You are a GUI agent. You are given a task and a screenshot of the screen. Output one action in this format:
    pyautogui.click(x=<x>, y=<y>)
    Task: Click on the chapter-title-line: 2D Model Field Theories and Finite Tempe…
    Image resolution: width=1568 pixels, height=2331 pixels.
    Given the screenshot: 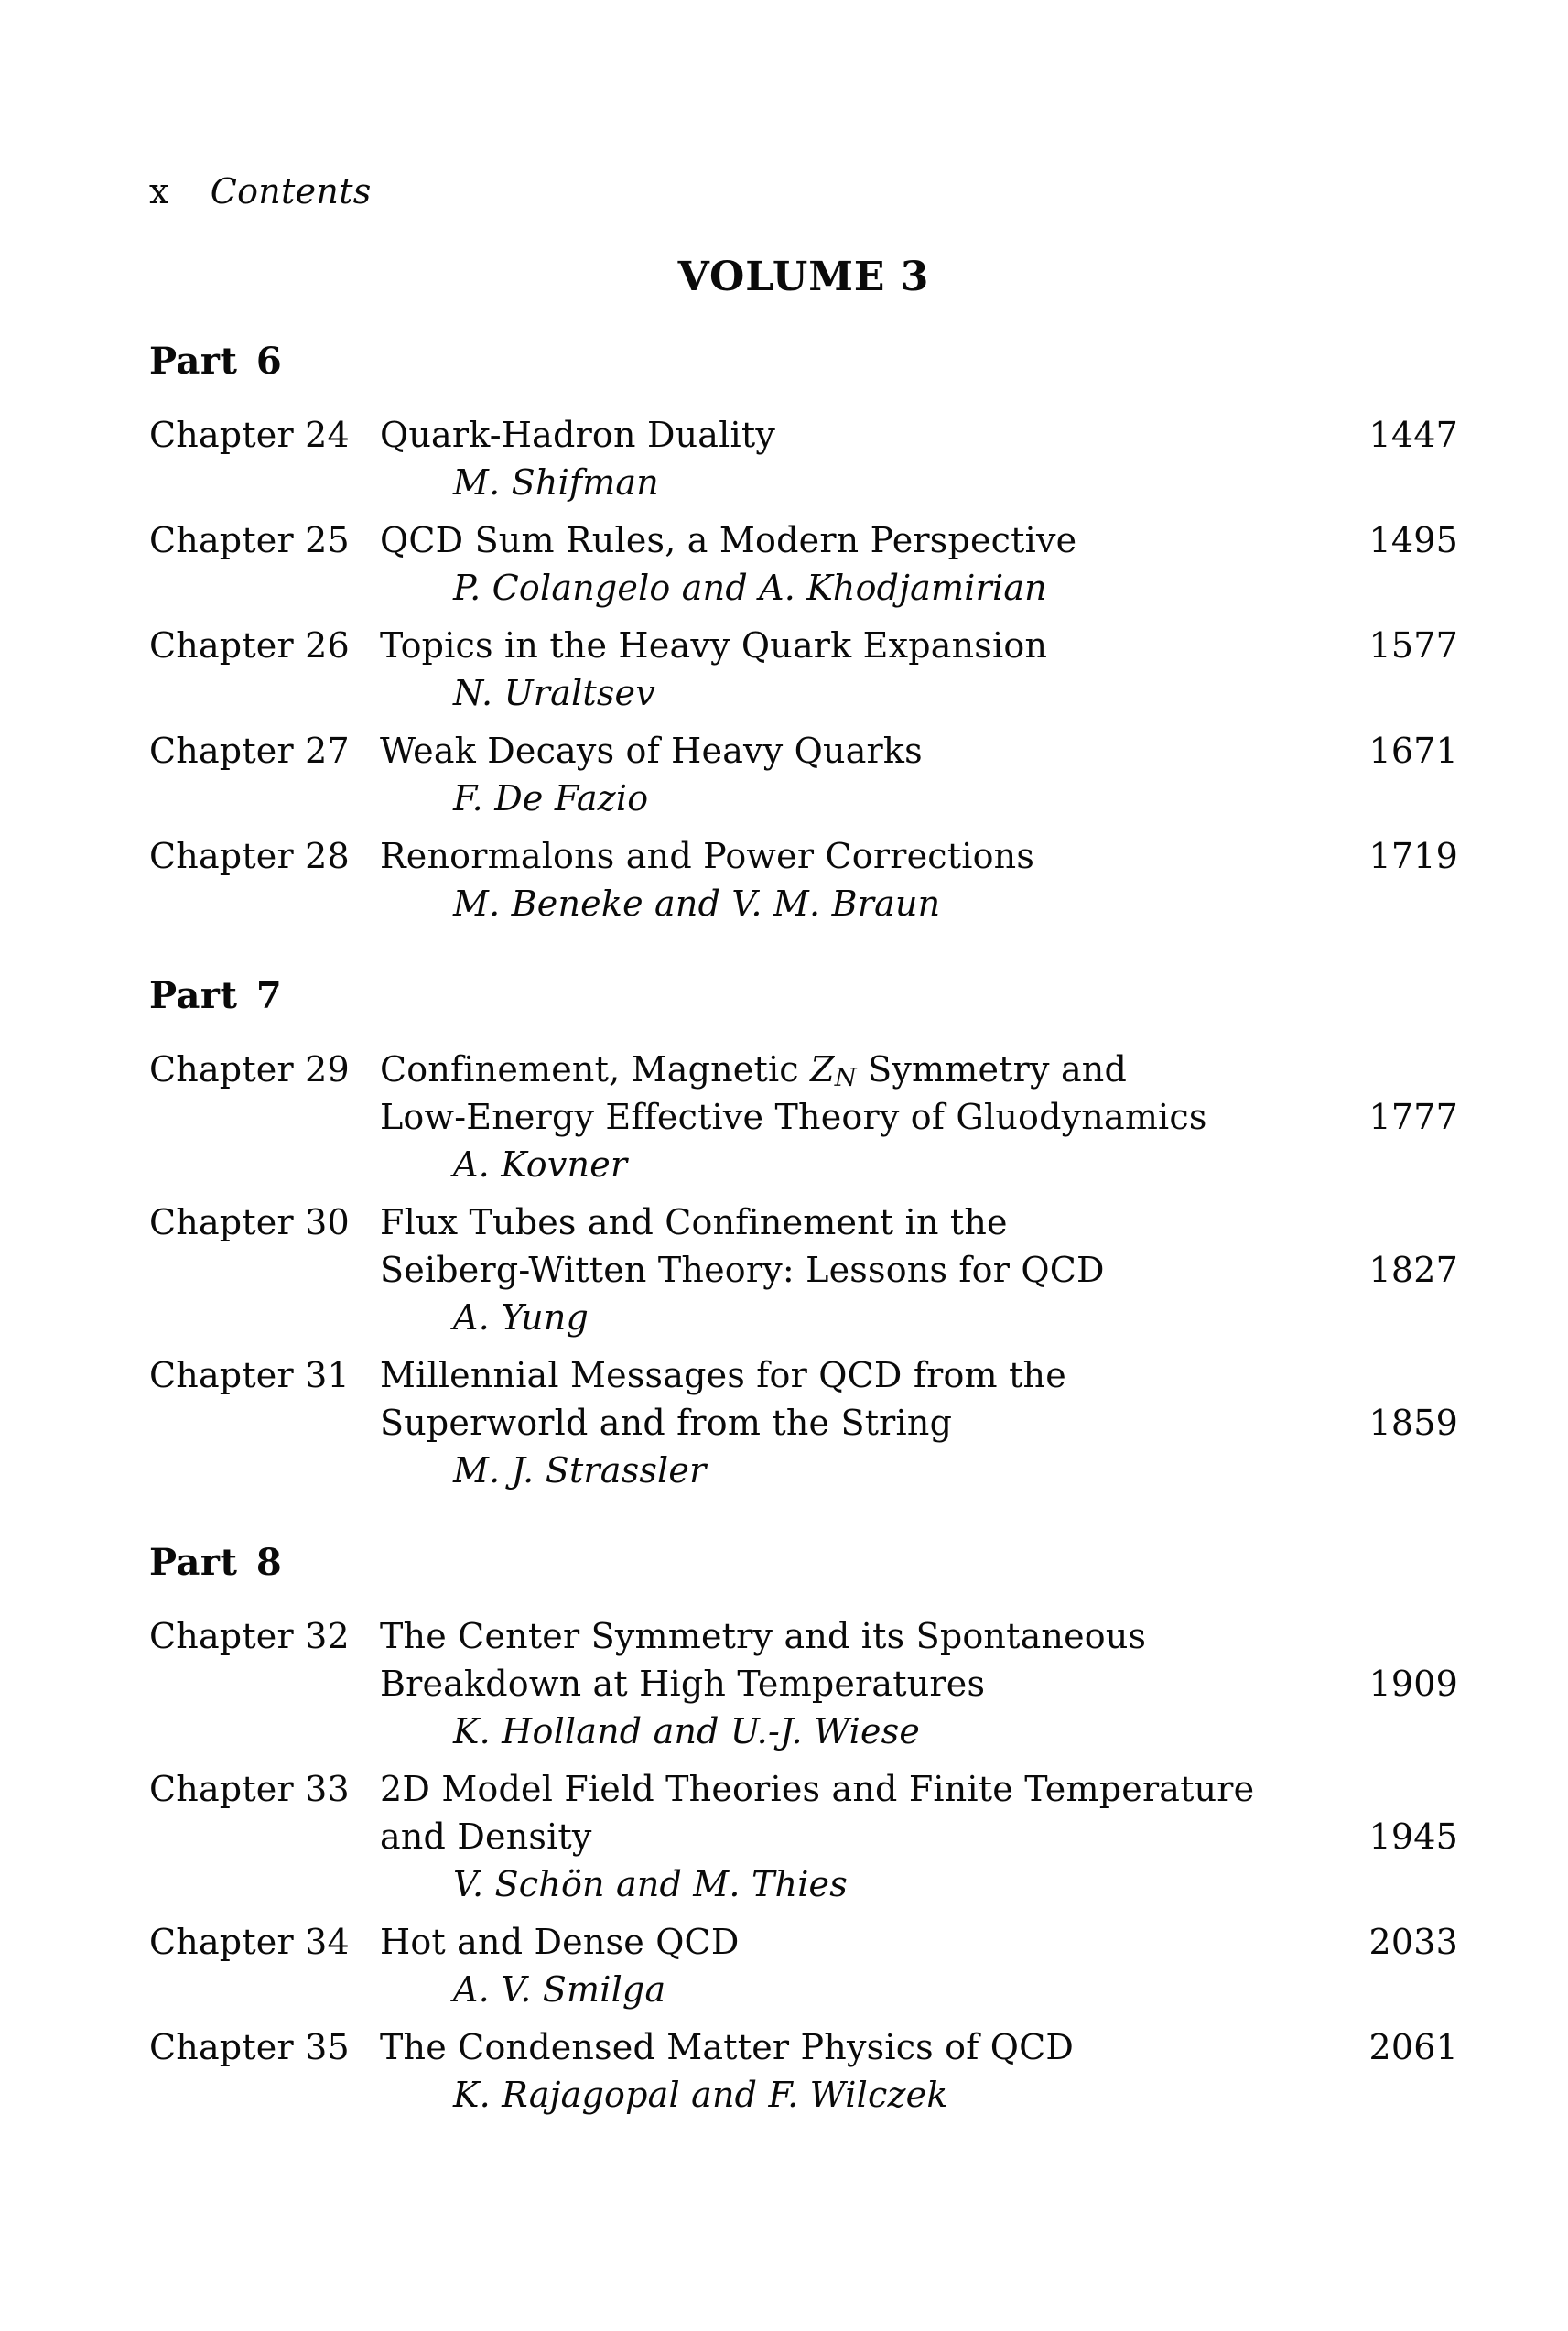 What is the action you would take?
    pyautogui.click(x=818, y=1789)
    